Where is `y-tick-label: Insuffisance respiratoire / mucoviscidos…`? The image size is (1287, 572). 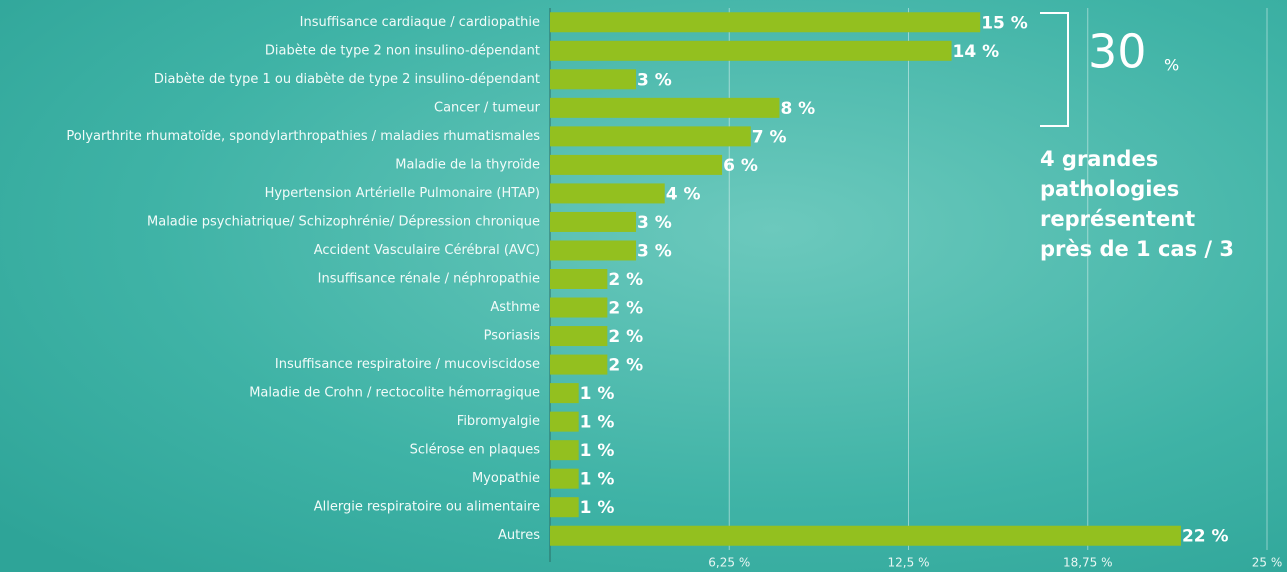 y-tick-label: Insuffisance respiratoire / mucoviscidos… is located at coordinates (407, 364).